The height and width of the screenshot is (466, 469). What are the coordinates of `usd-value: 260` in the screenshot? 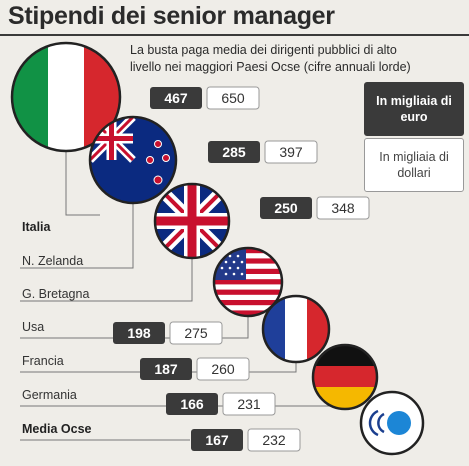 It's located at (223, 369).